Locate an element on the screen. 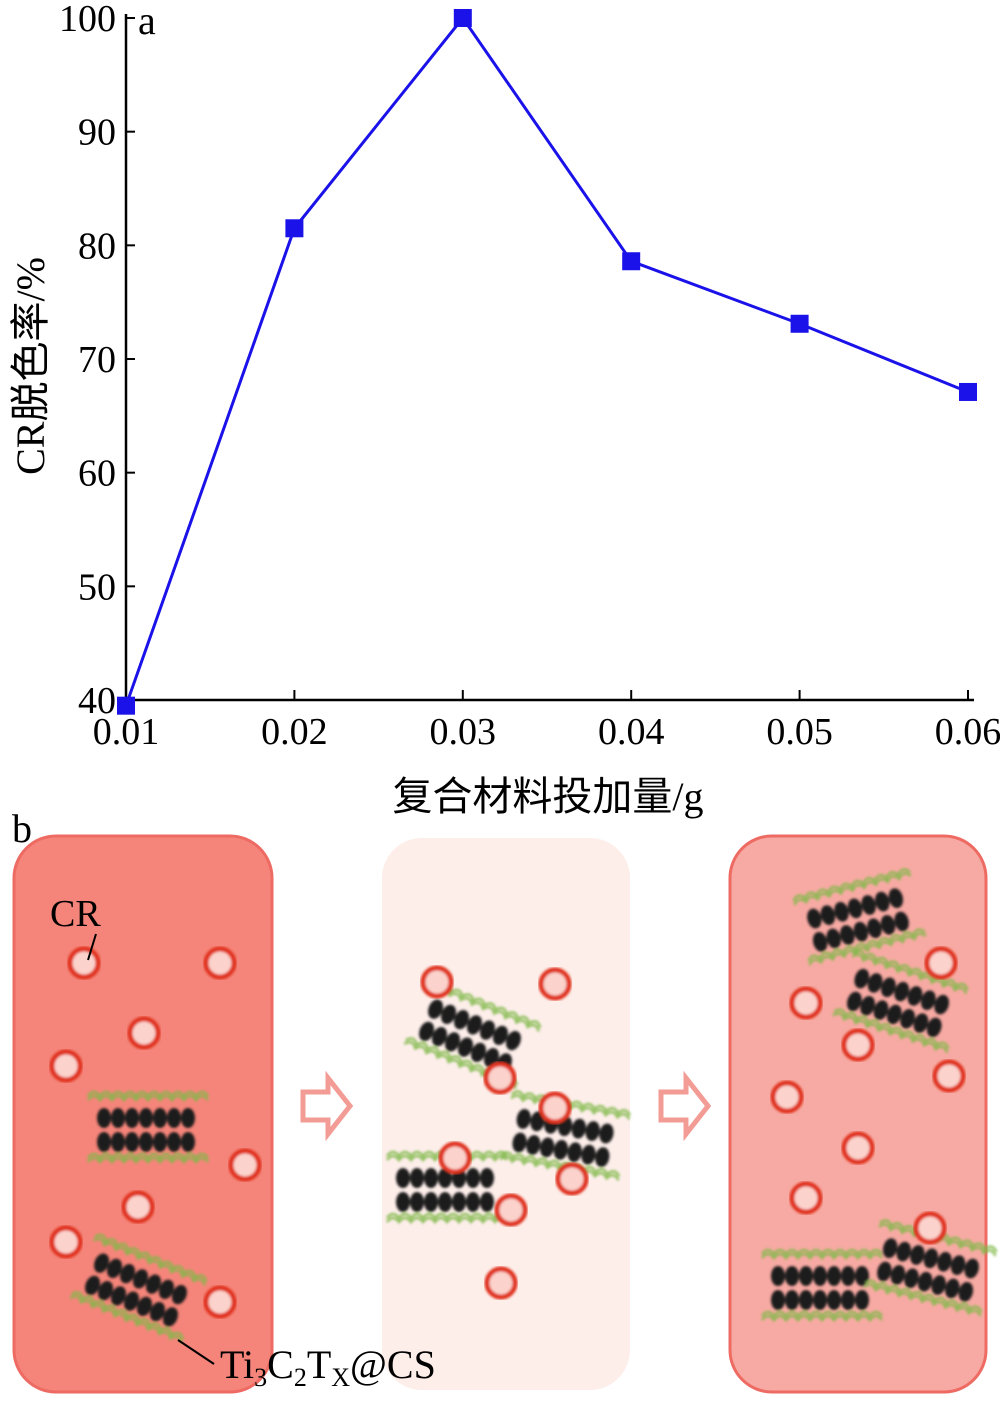 This screenshot has width=1000, height=1405. y-axis-title: CR脱色率/% is located at coordinates (30, 366).